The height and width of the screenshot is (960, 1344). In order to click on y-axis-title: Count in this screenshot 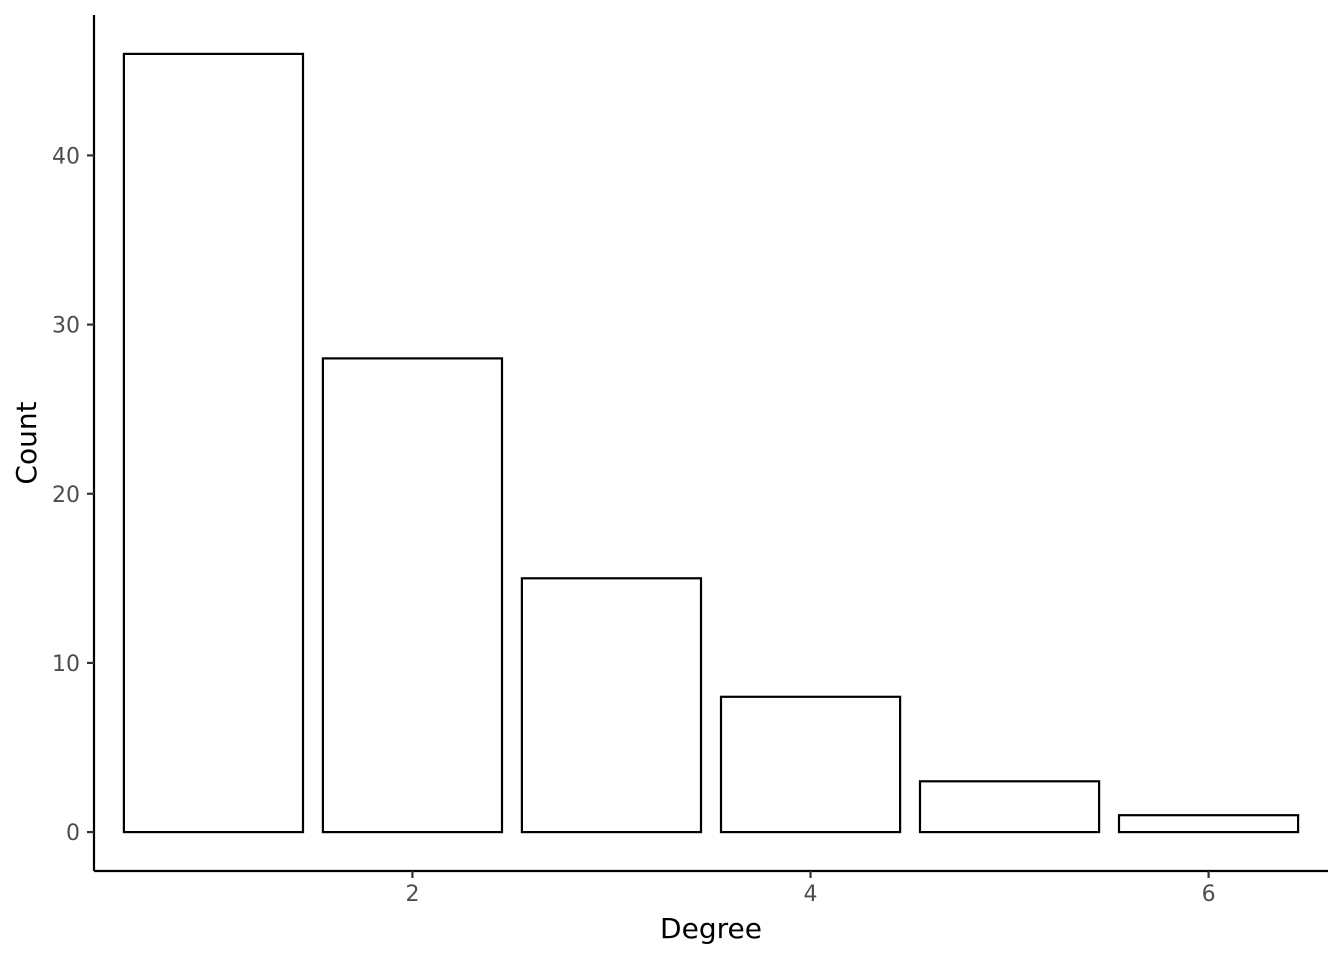, I will do `click(26, 442)`.